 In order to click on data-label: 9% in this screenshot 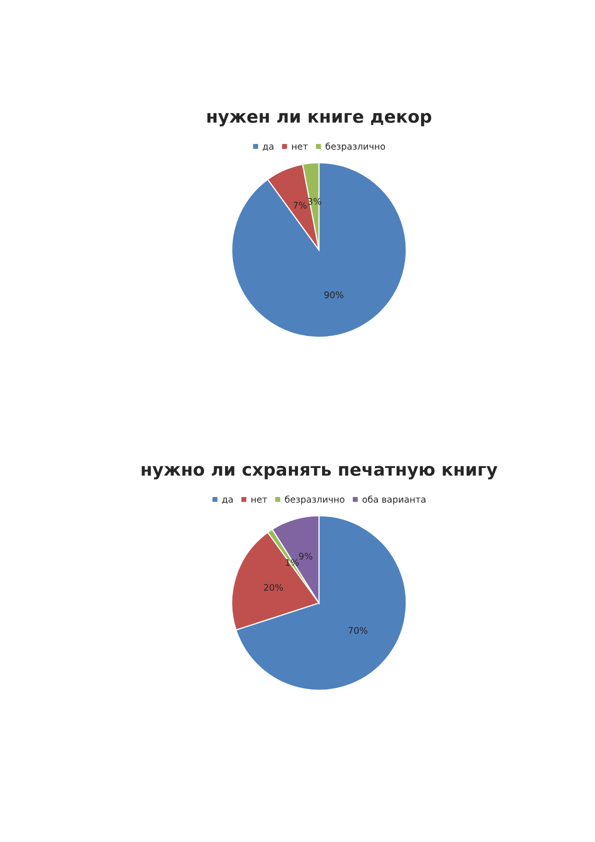, I will do `click(305, 556)`.